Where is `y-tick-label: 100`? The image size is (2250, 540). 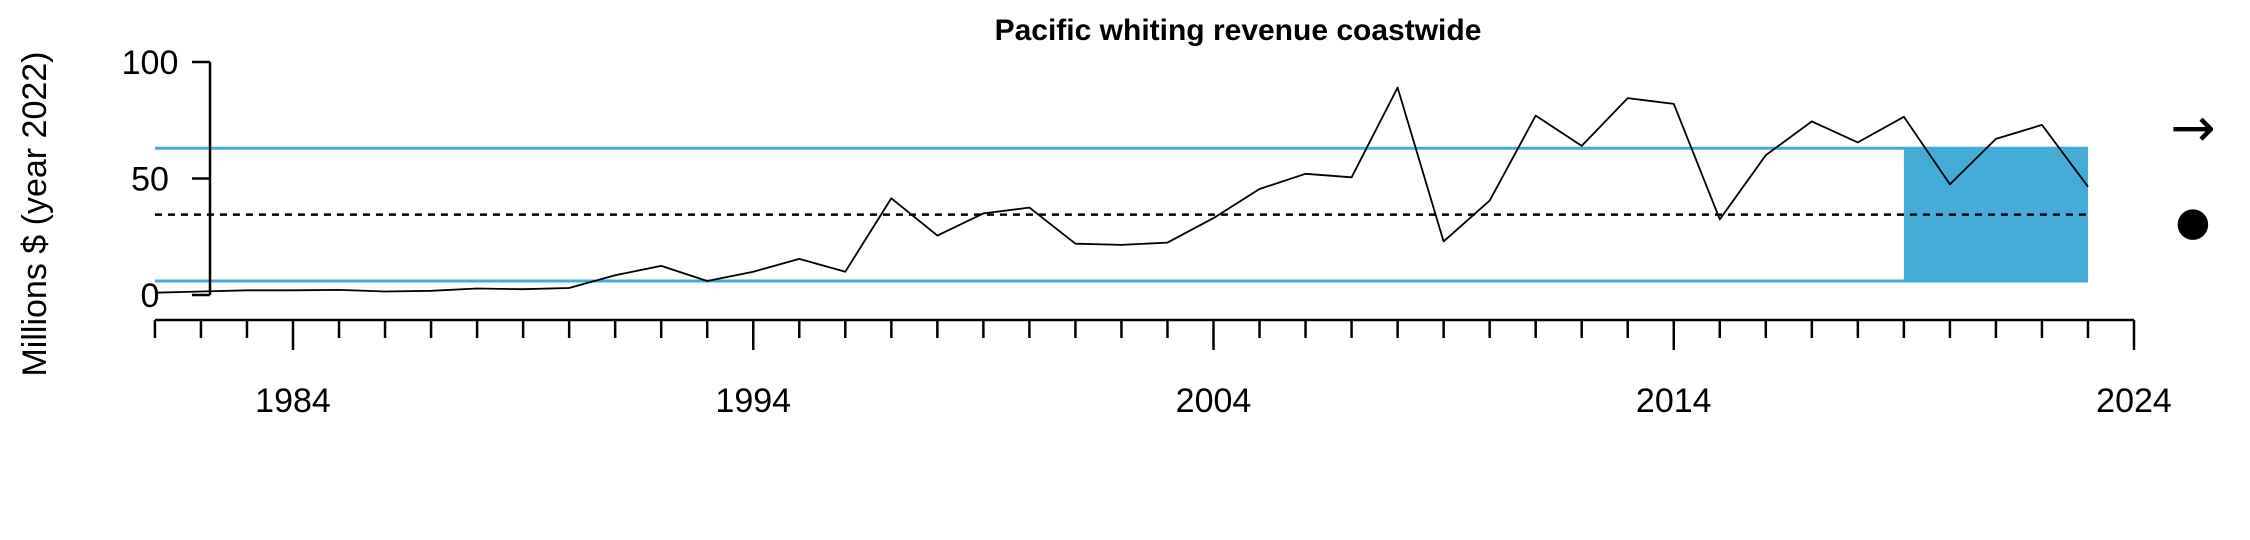 y-tick-label: 100 is located at coordinates (150, 63).